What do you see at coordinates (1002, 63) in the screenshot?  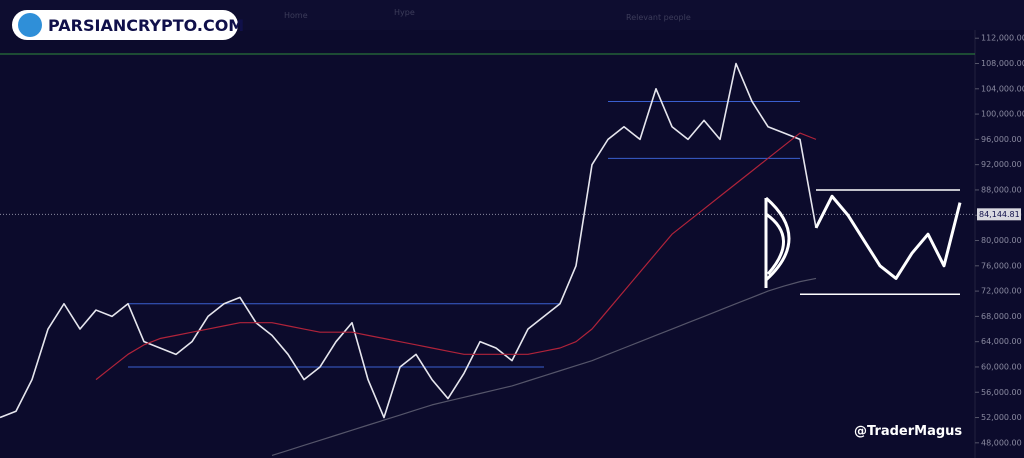 I see `y-tick-label: 108,000.00` at bounding box center [1002, 63].